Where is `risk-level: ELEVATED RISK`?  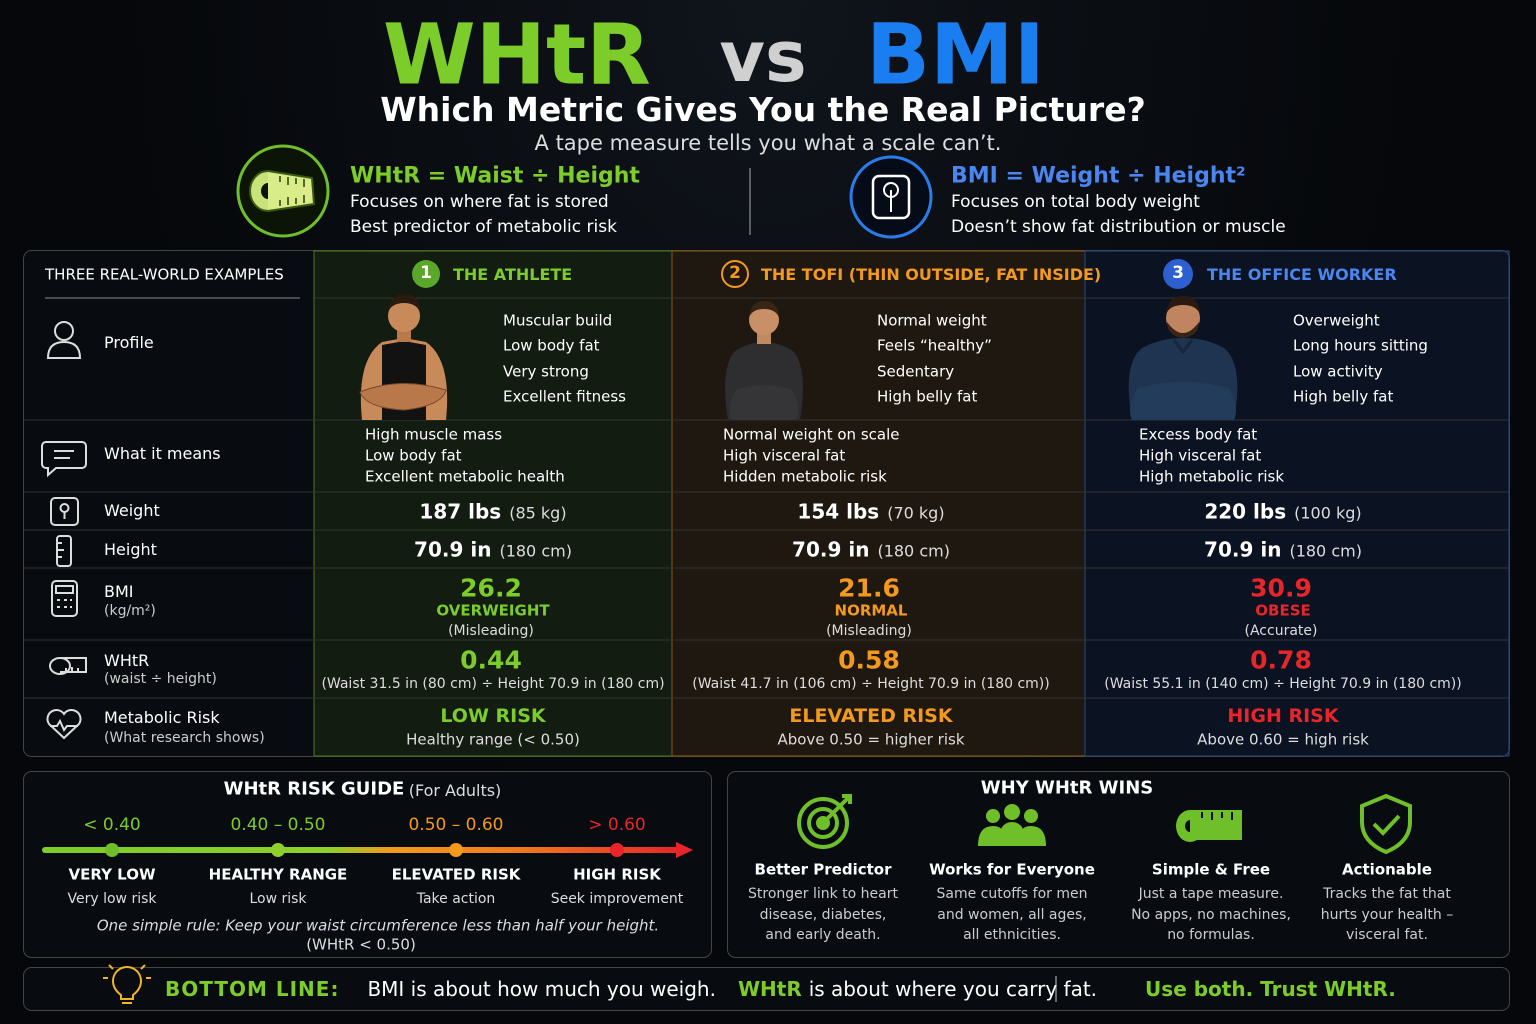 risk-level: ELEVATED RISK is located at coordinates (871, 716).